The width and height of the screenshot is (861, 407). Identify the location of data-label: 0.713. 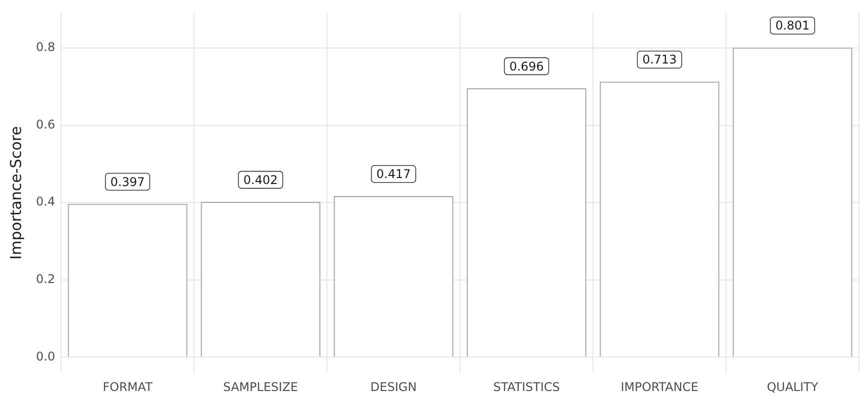
(659, 59).